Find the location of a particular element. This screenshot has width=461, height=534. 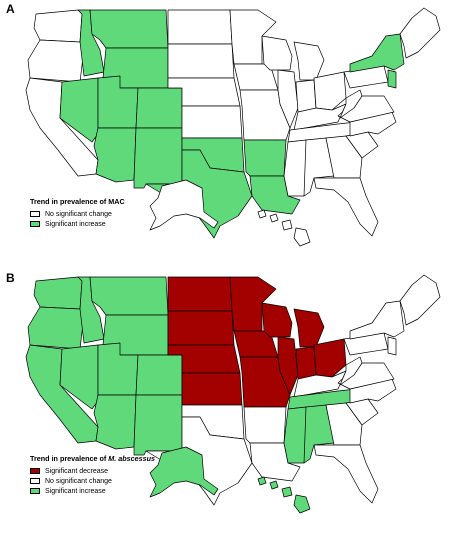

legend-title: Trend in prevalence of M. abscessus is located at coordinates (93, 458).